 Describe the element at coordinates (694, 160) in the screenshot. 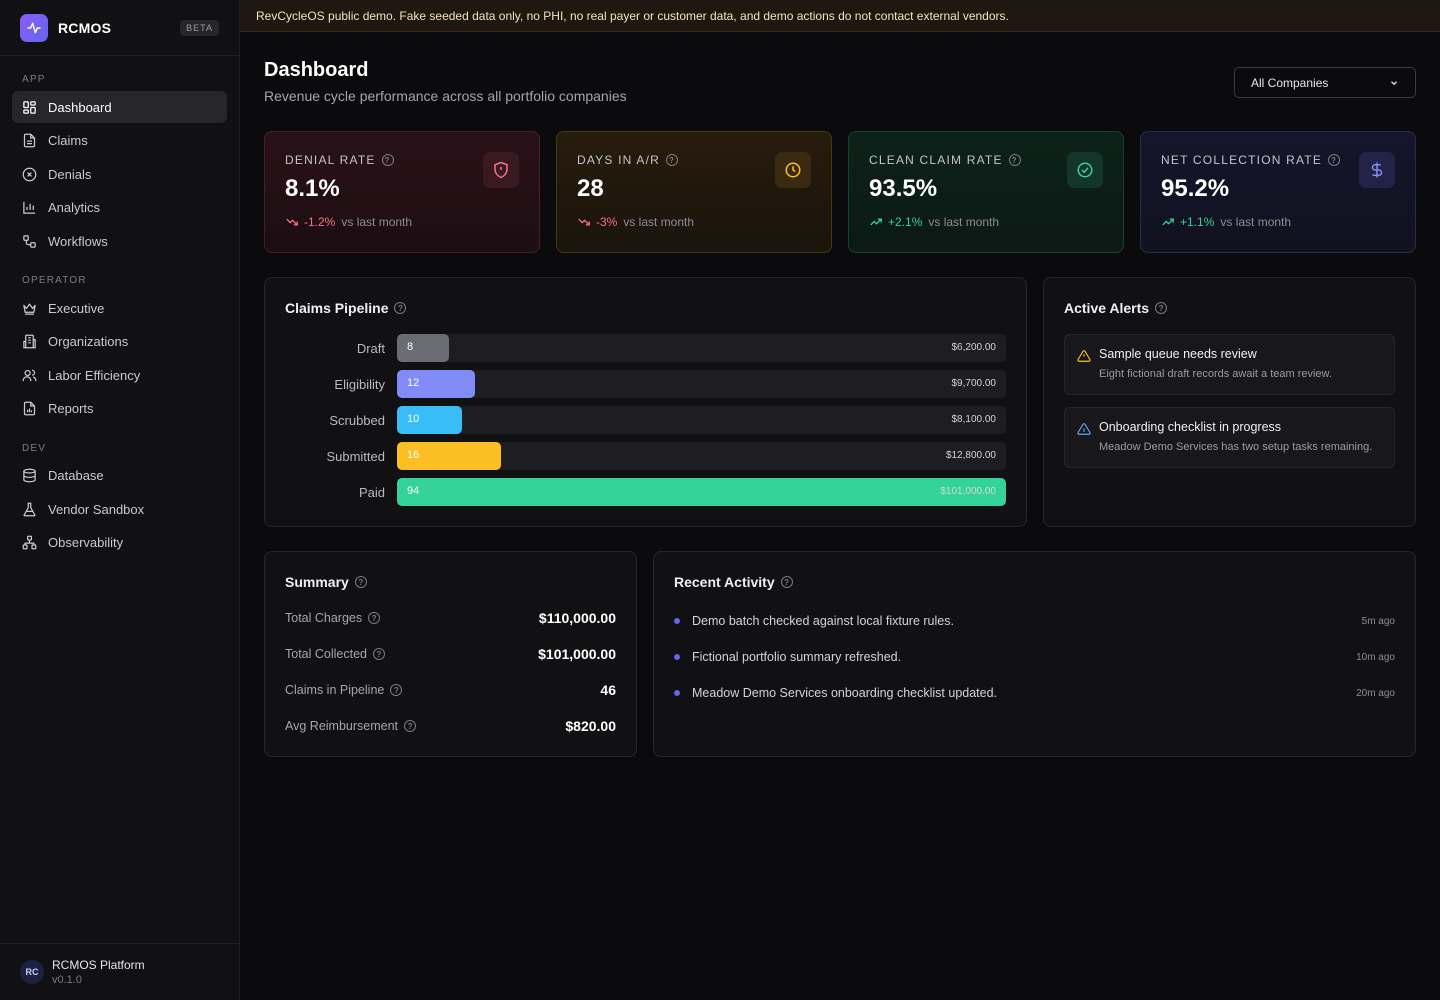

I see `kpi-label: DAYS IN A/R?` at that location.